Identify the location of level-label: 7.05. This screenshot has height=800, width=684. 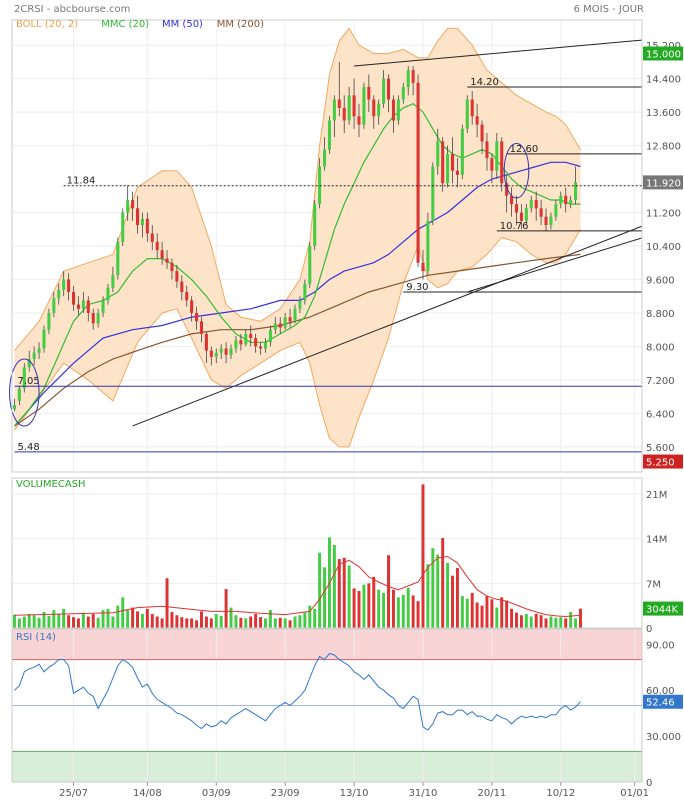
(28, 381).